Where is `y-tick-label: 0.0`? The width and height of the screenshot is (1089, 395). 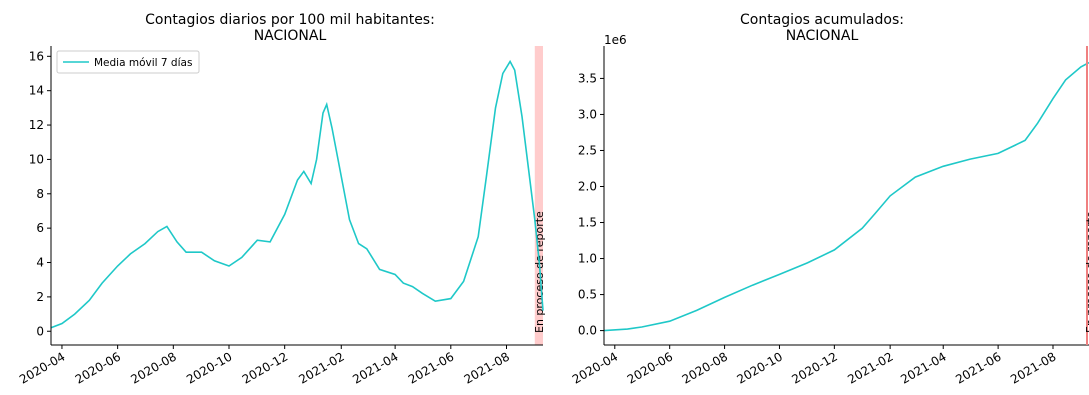
y-tick-label: 0.0 is located at coordinates (587, 331).